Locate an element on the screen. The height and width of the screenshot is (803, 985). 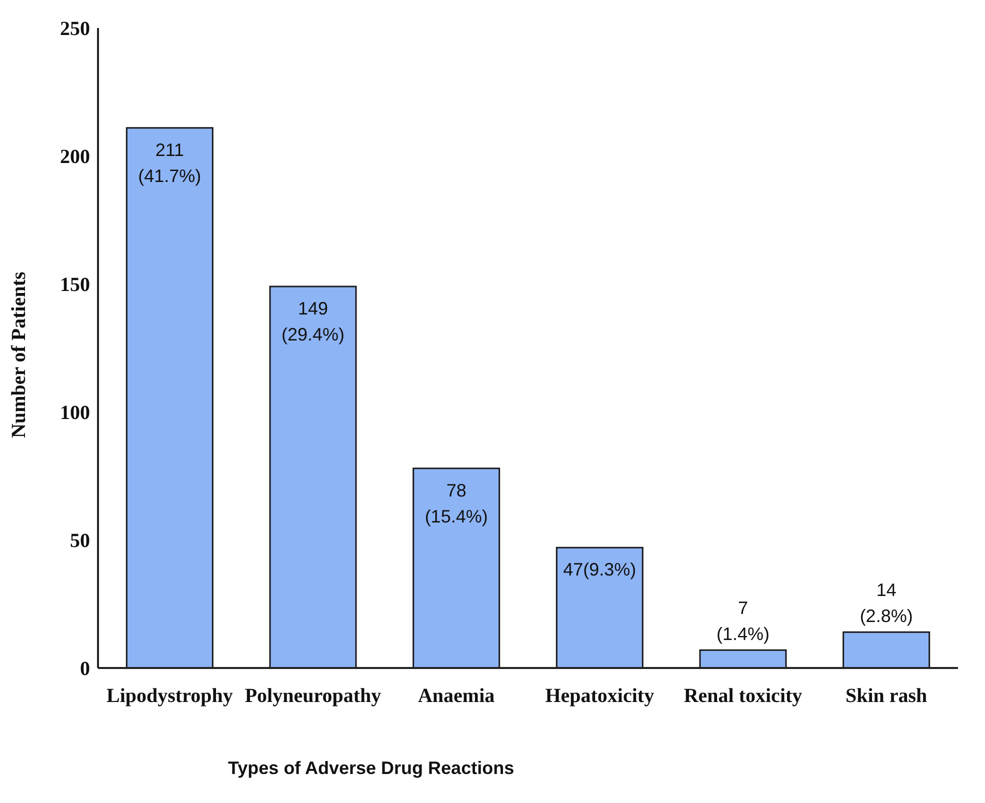
y-tick-label: 50 is located at coordinates (80, 541).